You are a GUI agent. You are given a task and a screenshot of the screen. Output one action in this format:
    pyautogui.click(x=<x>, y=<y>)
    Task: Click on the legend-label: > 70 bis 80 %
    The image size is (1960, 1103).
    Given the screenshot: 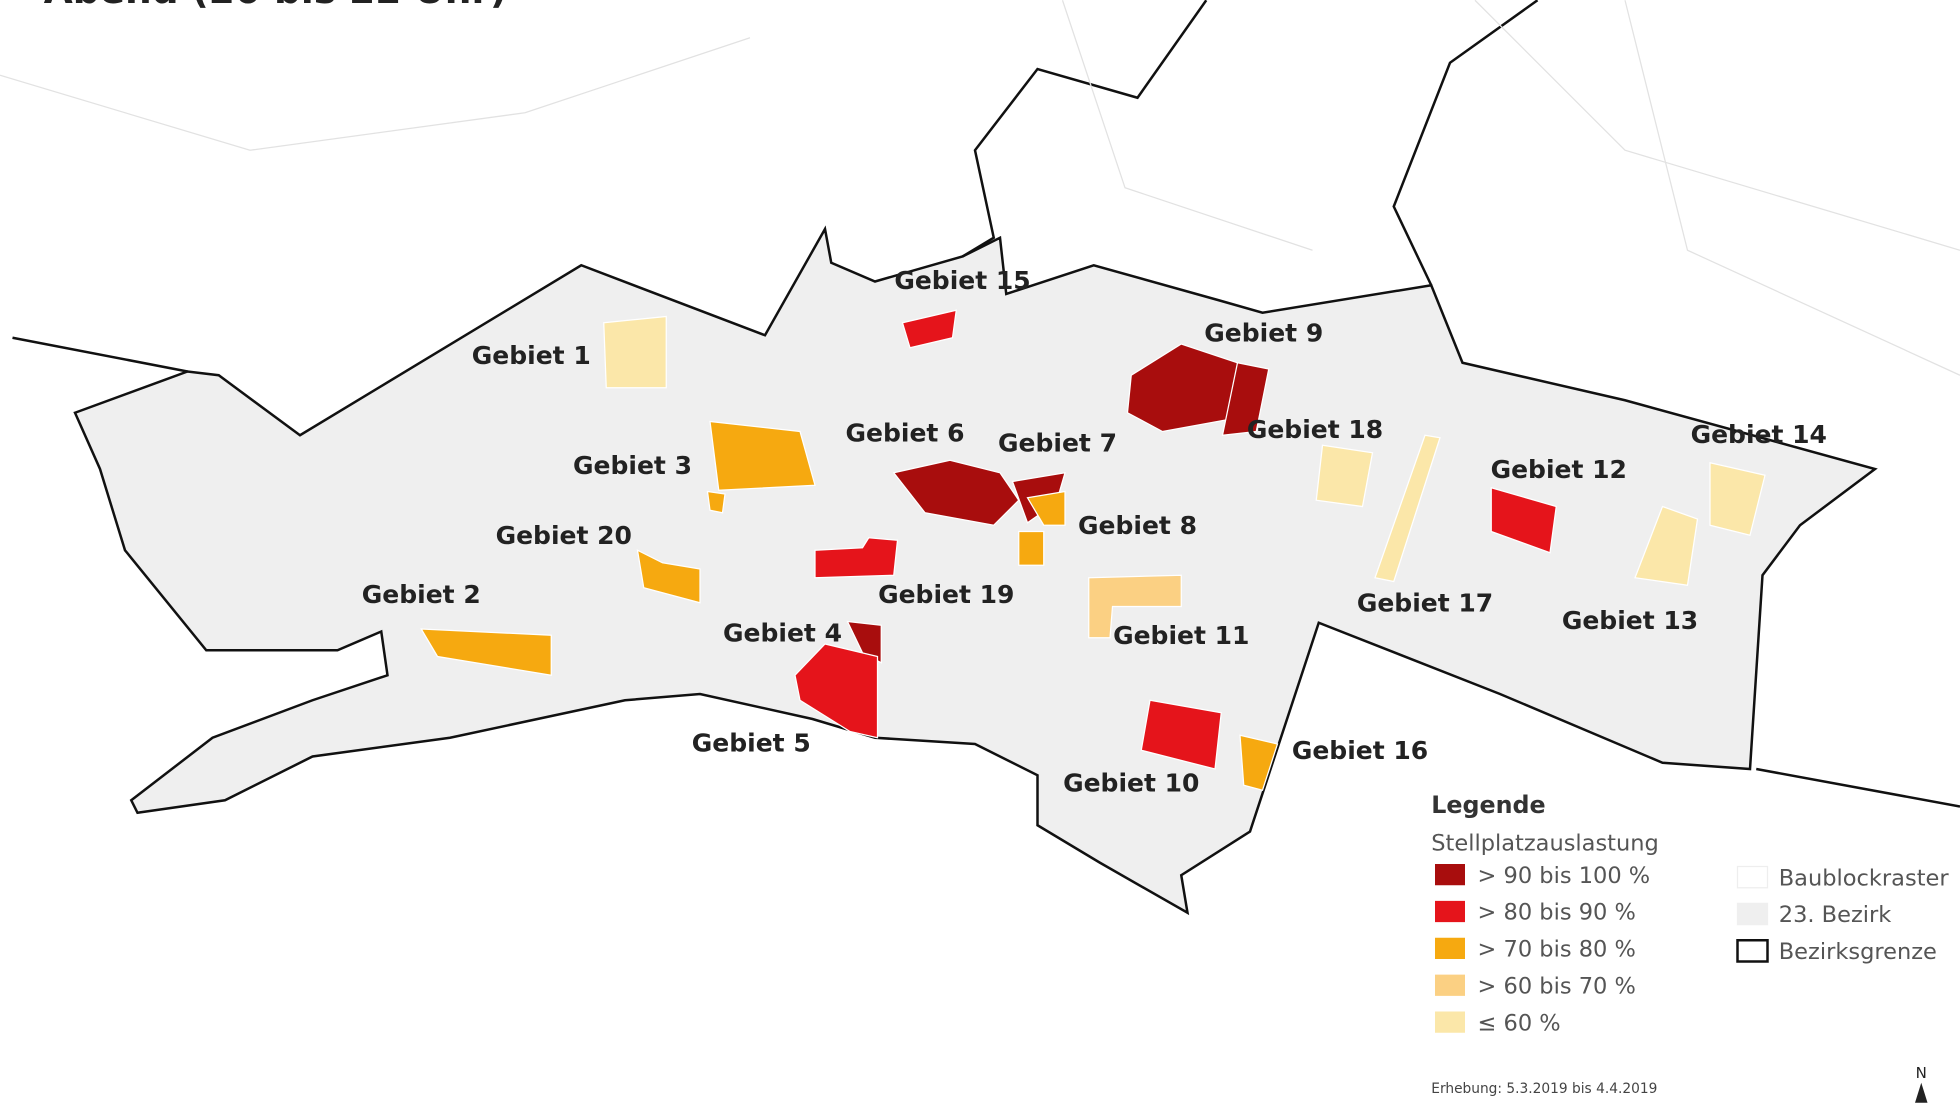 What is the action you would take?
    pyautogui.click(x=1557, y=950)
    